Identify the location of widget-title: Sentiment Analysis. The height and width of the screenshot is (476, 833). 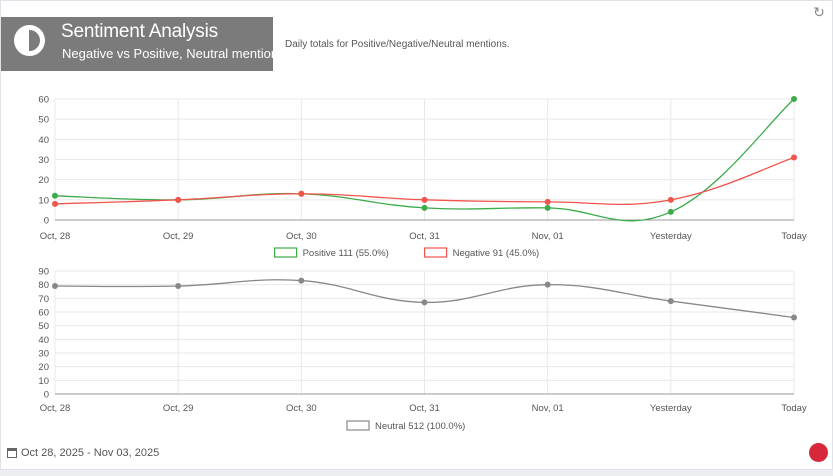
(139, 31).